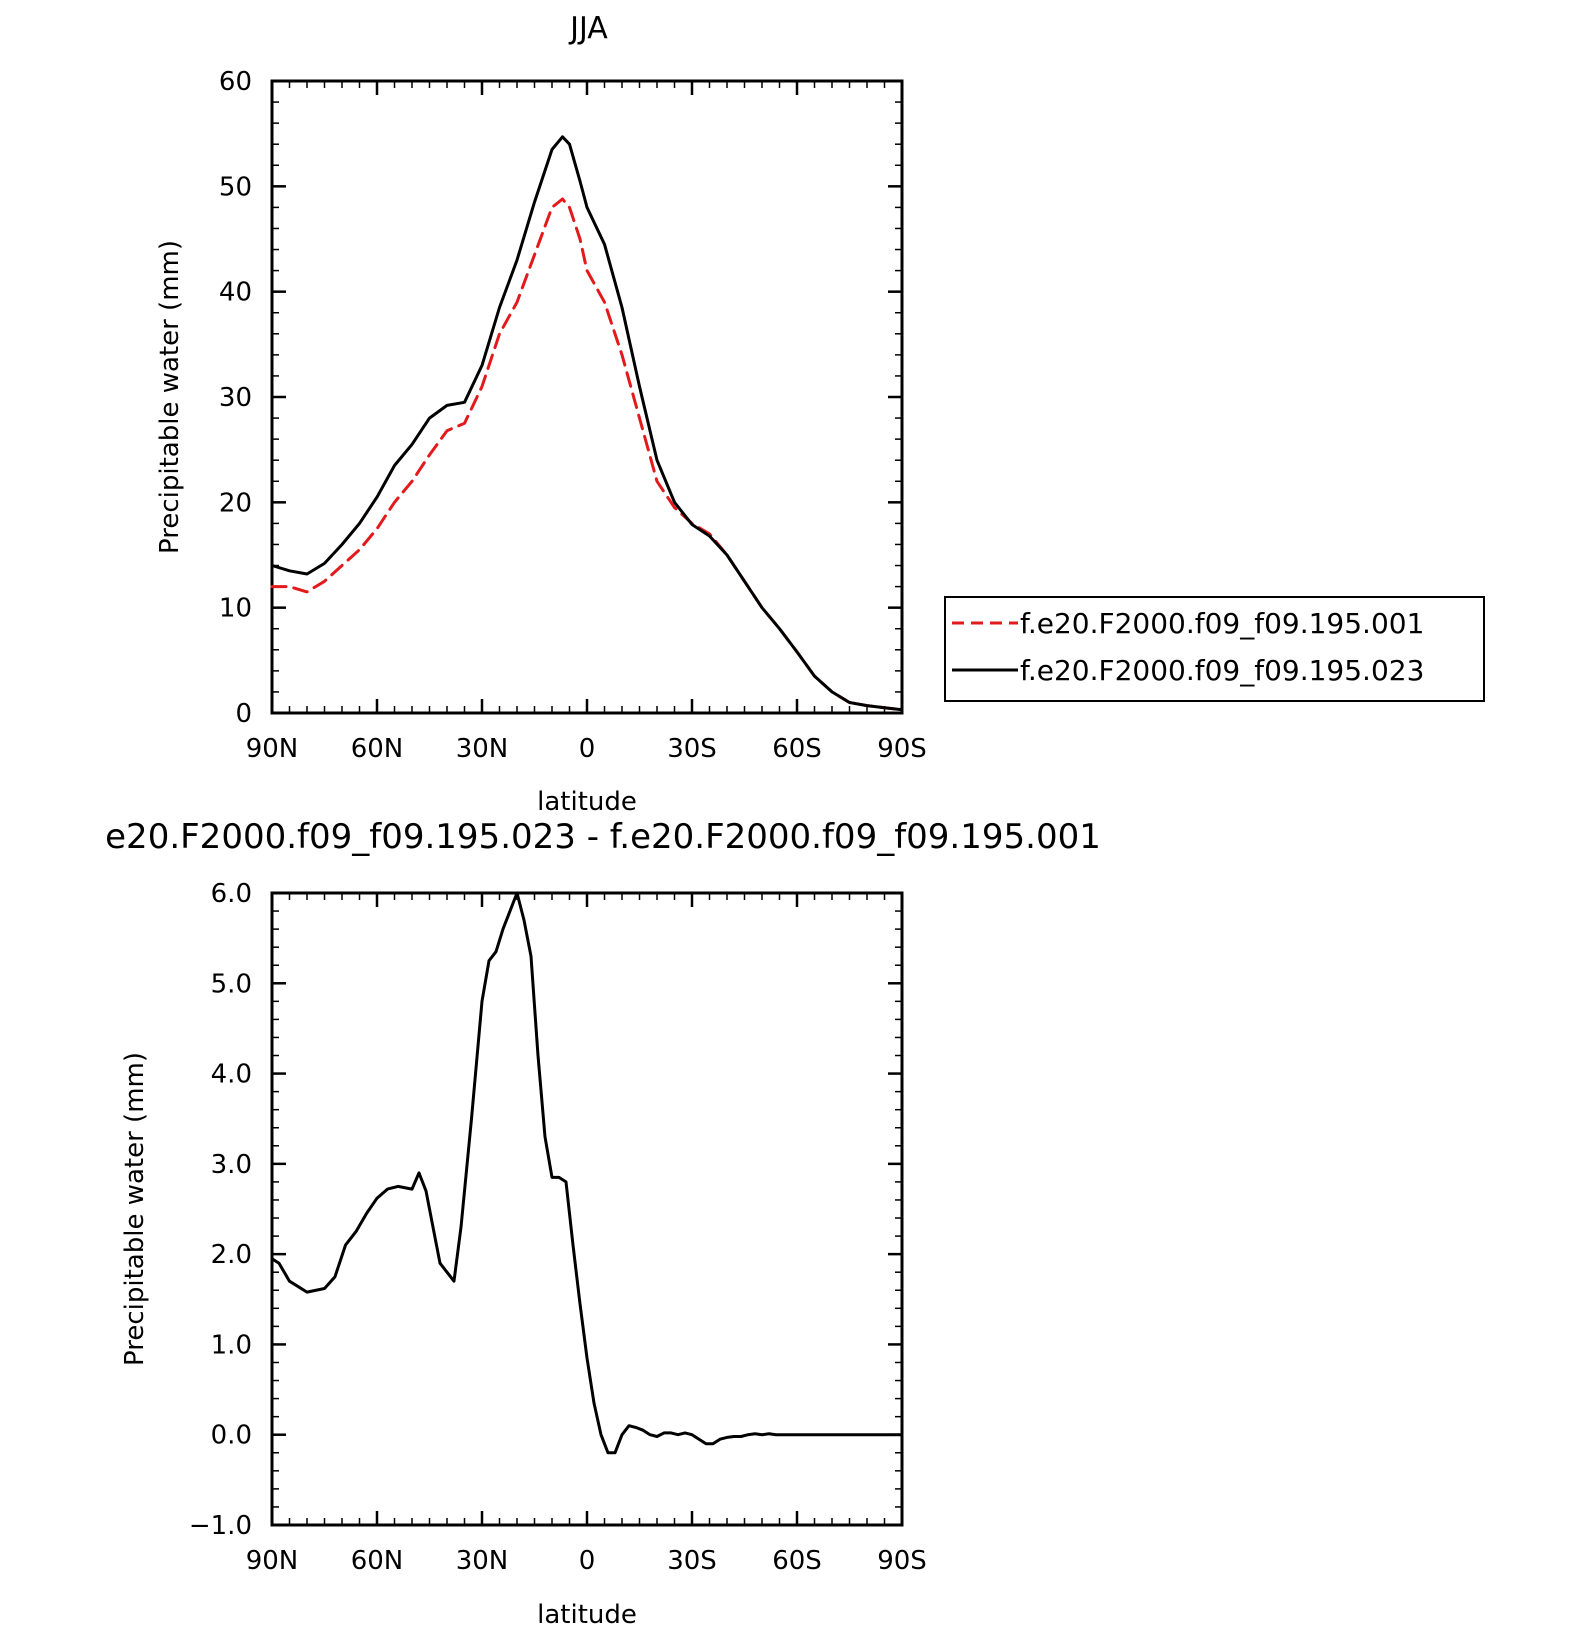  What do you see at coordinates (235, 609) in the screenshot?
I see `y-tick-label: 10` at bounding box center [235, 609].